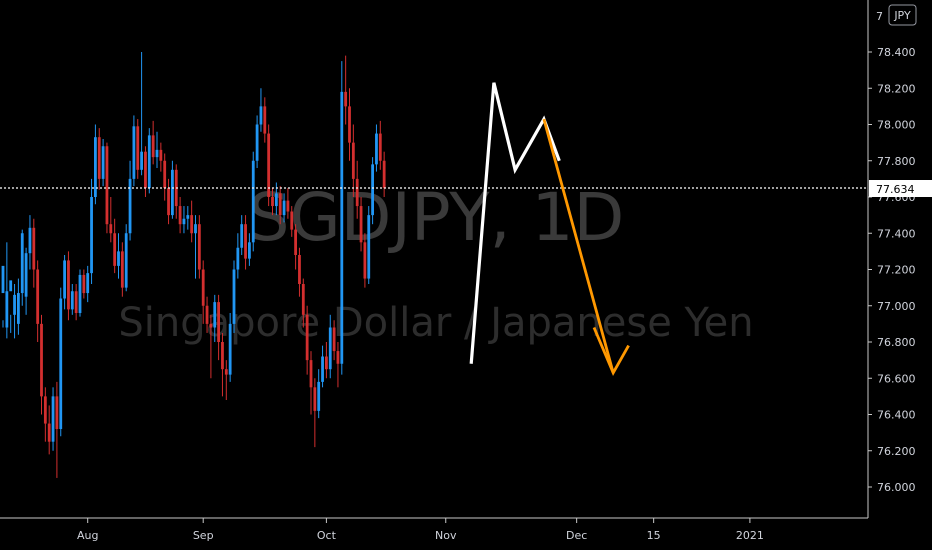 This screenshot has width=932, height=550. What do you see at coordinates (896, 161) in the screenshot?
I see `y-tick-label: 77.800` at bounding box center [896, 161].